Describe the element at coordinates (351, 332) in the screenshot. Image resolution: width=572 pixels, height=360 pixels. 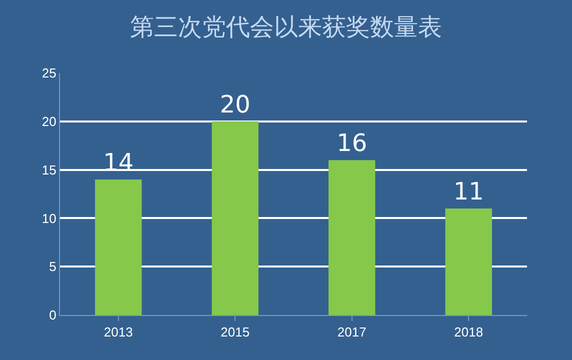
I see `x-tick-label: 2017` at that location.